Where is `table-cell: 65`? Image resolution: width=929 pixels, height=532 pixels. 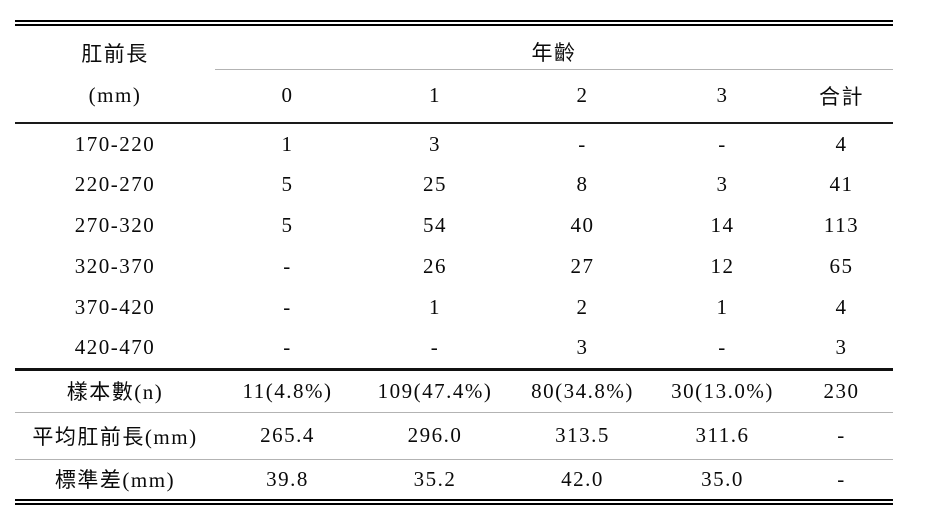 table-cell: 65 is located at coordinates (841, 266).